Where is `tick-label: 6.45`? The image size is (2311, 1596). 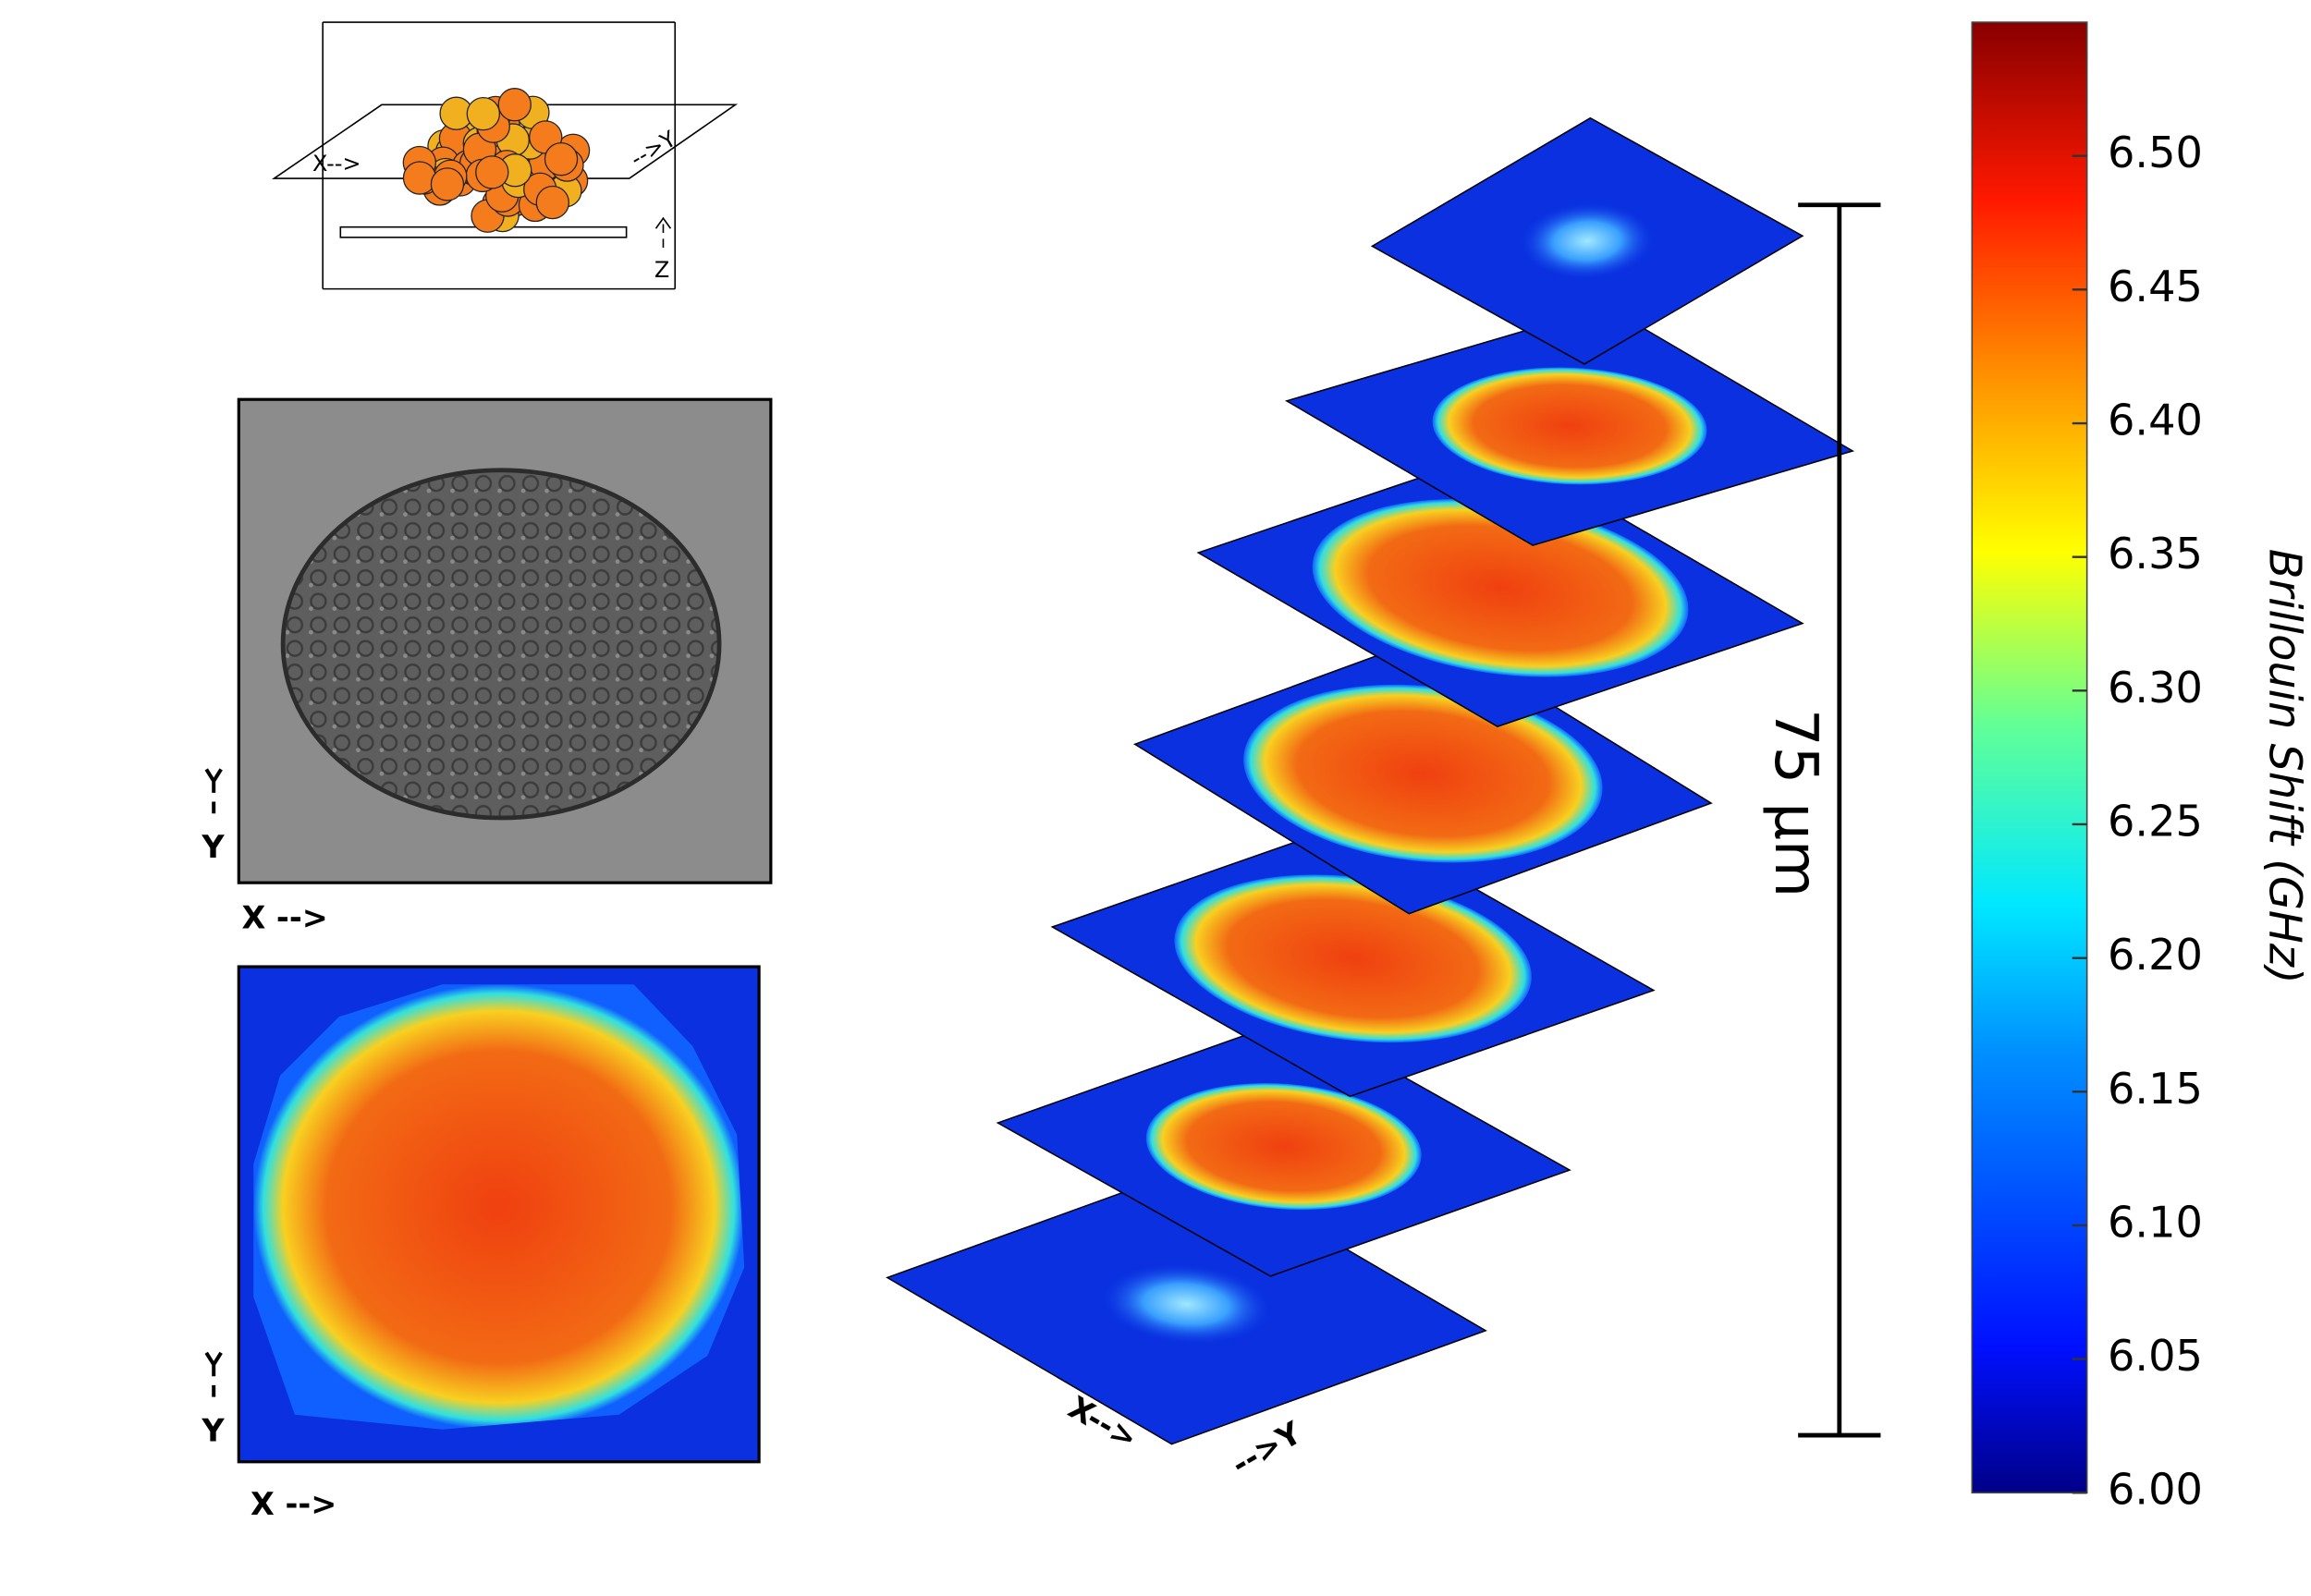
tick-label: 6.45 is located at coordinates (2155, 286).